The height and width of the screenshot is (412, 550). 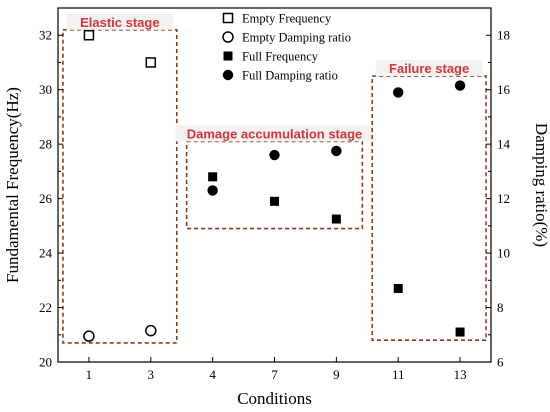 I want to click on y-left-tick-label-30: 30, so click(x=45, y=89).